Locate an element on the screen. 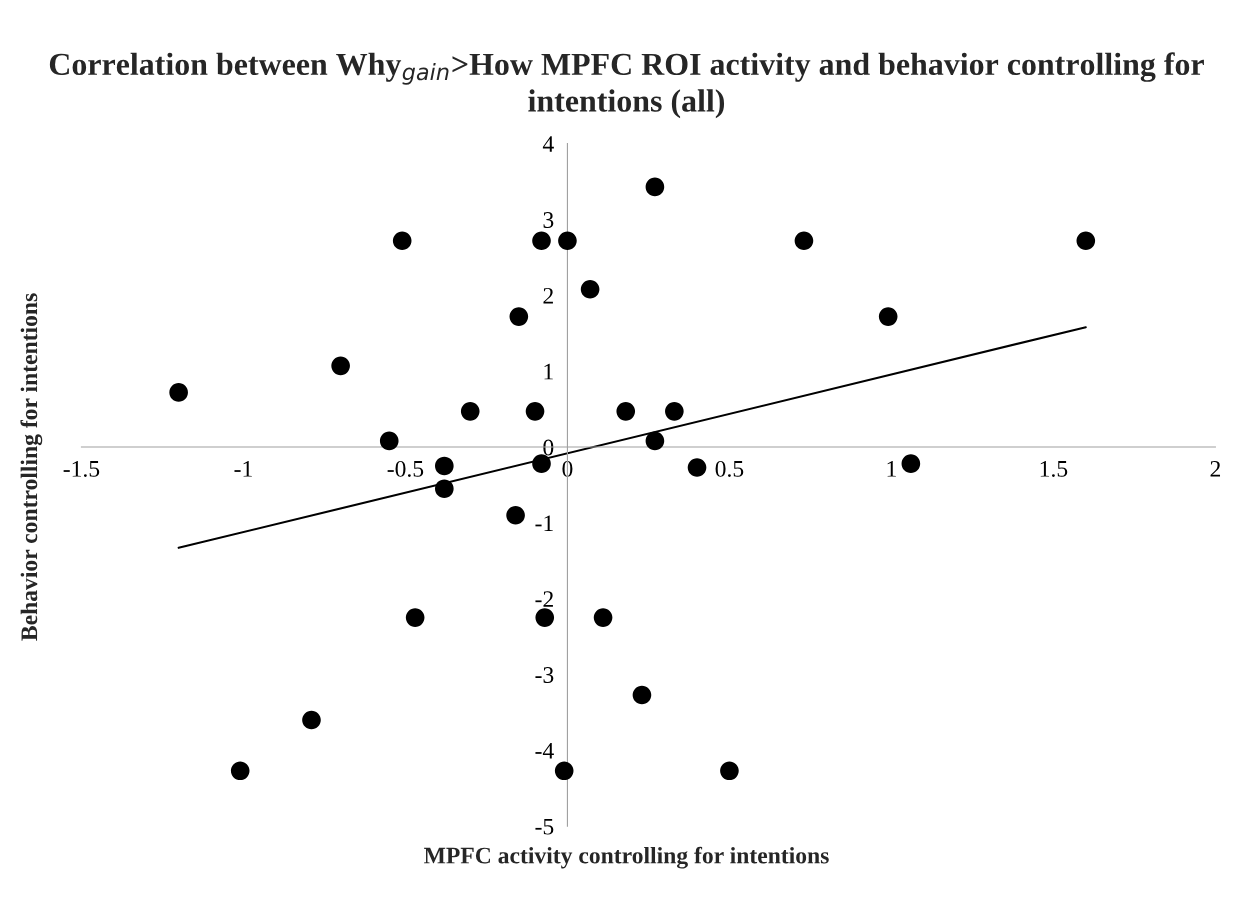  y-tick-label: -5 is located at coordinates (544, 826).